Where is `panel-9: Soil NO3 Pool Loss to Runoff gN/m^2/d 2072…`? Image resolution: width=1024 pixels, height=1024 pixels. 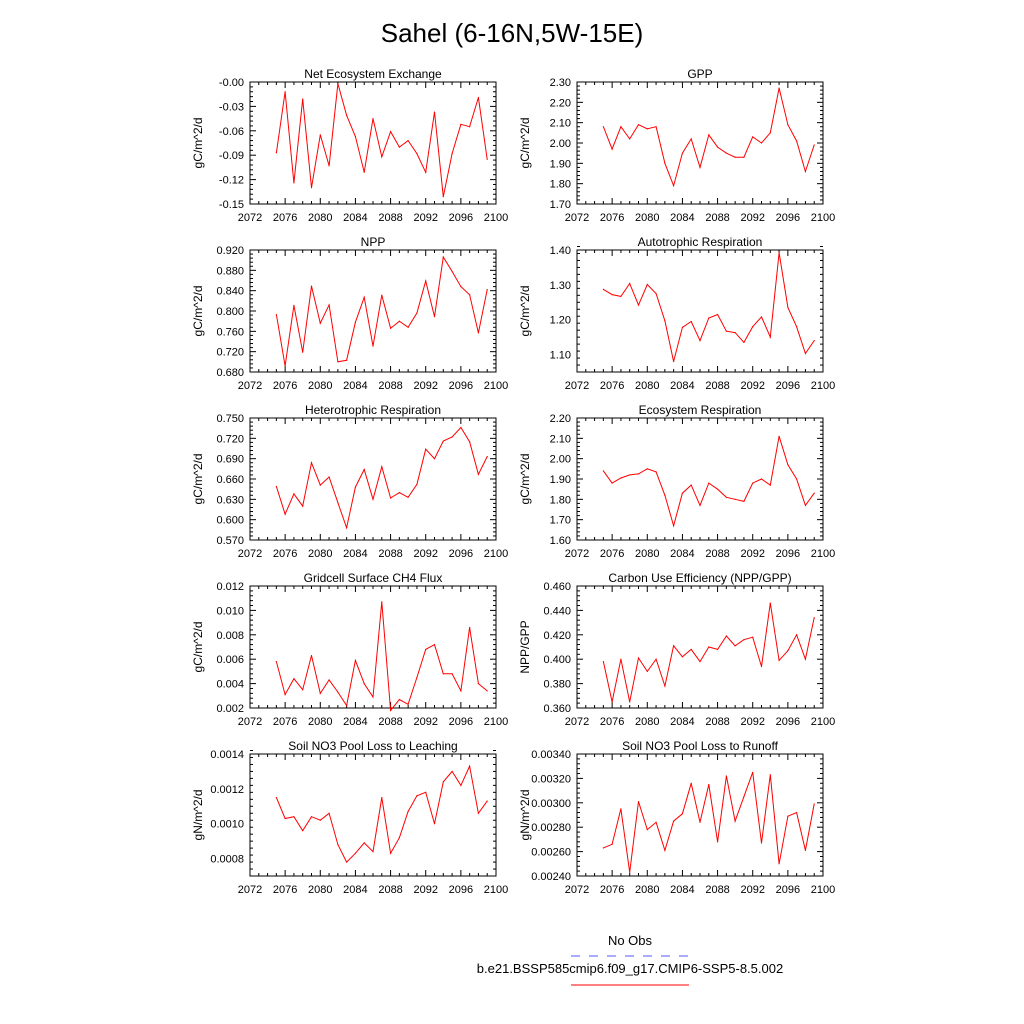
panel-9: Soil NO3 Pool Loss to Runoff gN/m^2/d 2072… is located at coordinates (676, 817).